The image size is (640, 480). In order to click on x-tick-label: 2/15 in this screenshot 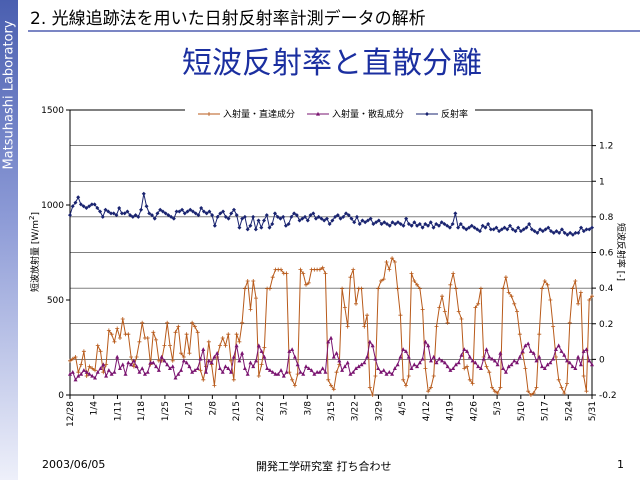, I will do `click(237, 411)`.